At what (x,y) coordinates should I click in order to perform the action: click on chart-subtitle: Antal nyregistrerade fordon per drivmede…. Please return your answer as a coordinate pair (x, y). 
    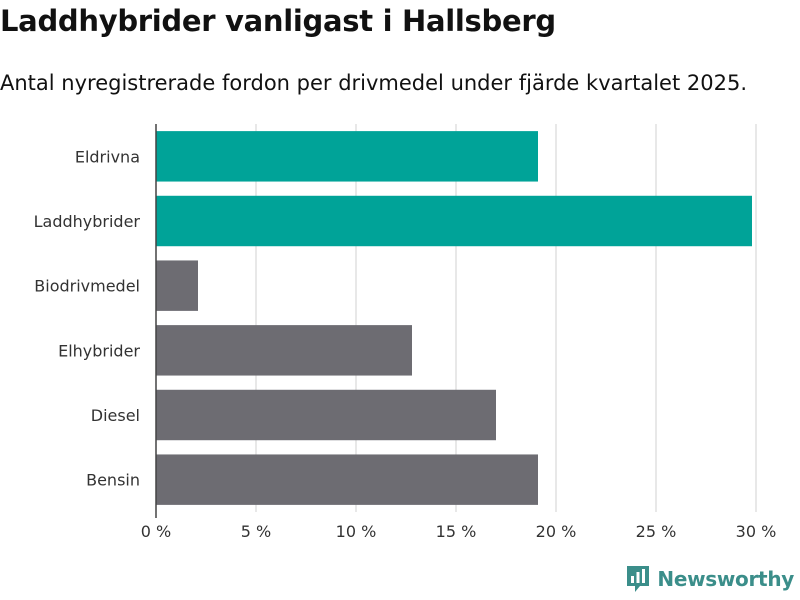
    Looking at the image, I should click on (374, 83).